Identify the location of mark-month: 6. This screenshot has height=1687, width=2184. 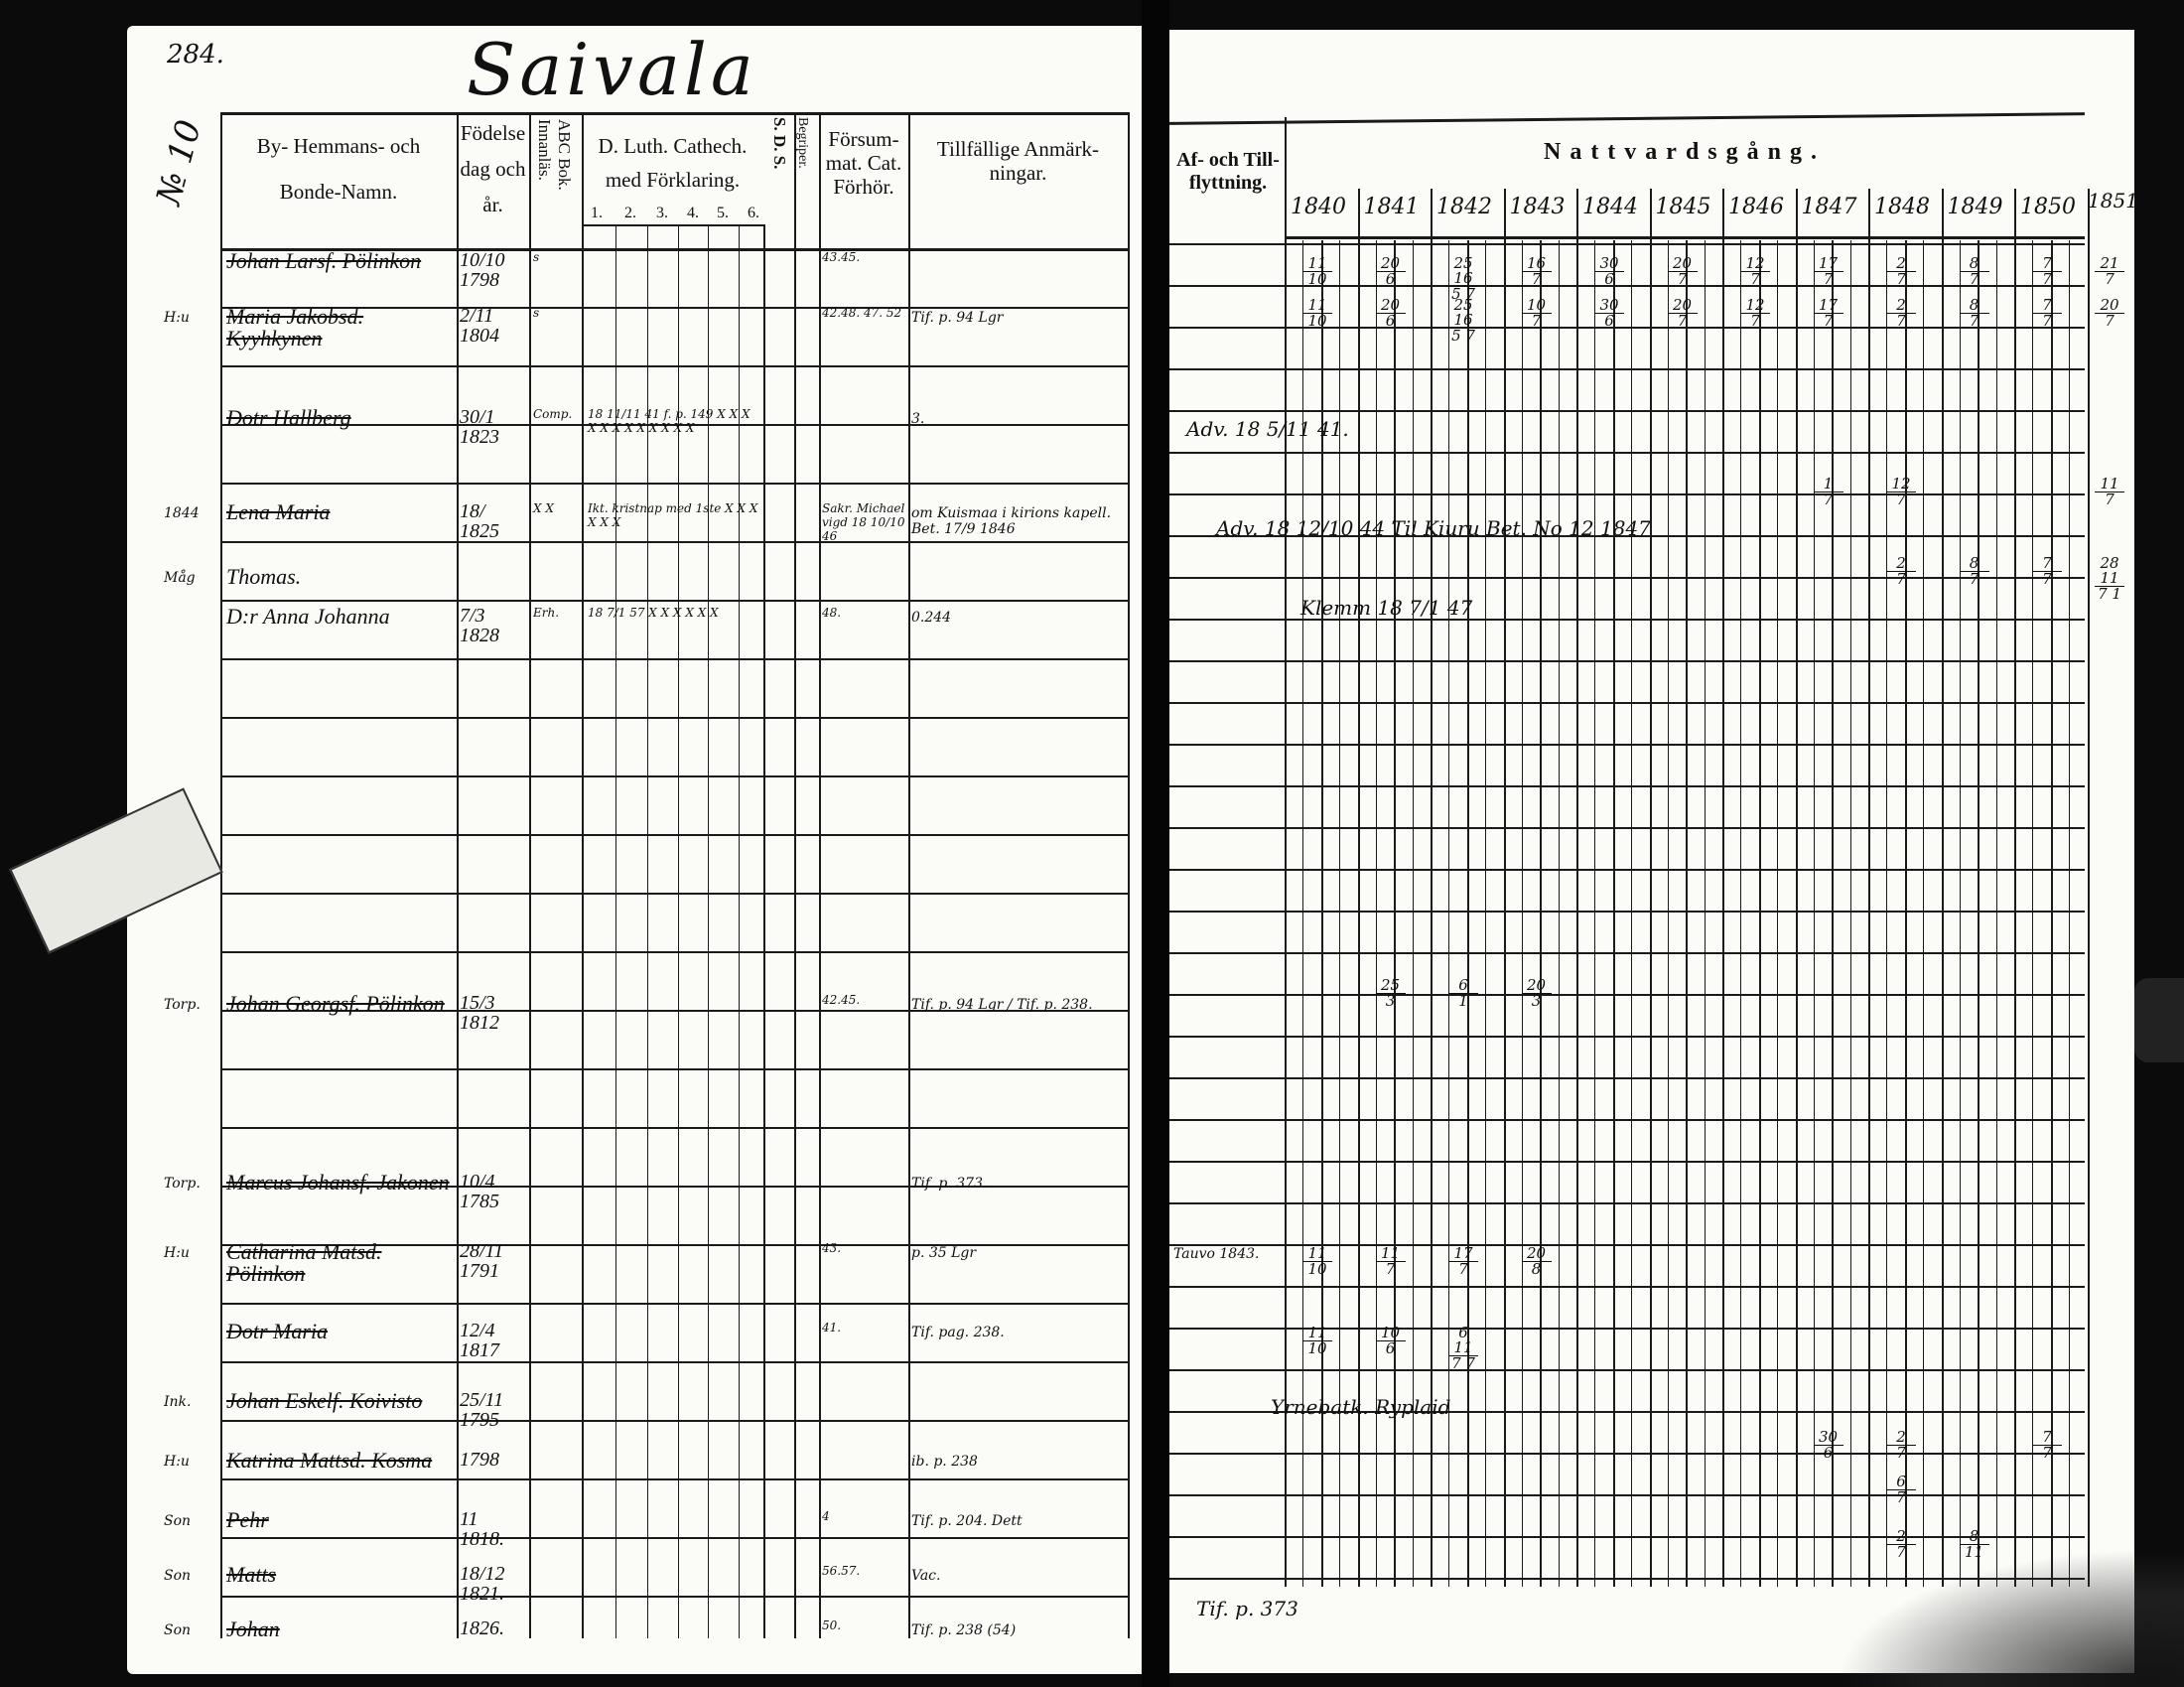
(1390, 321).